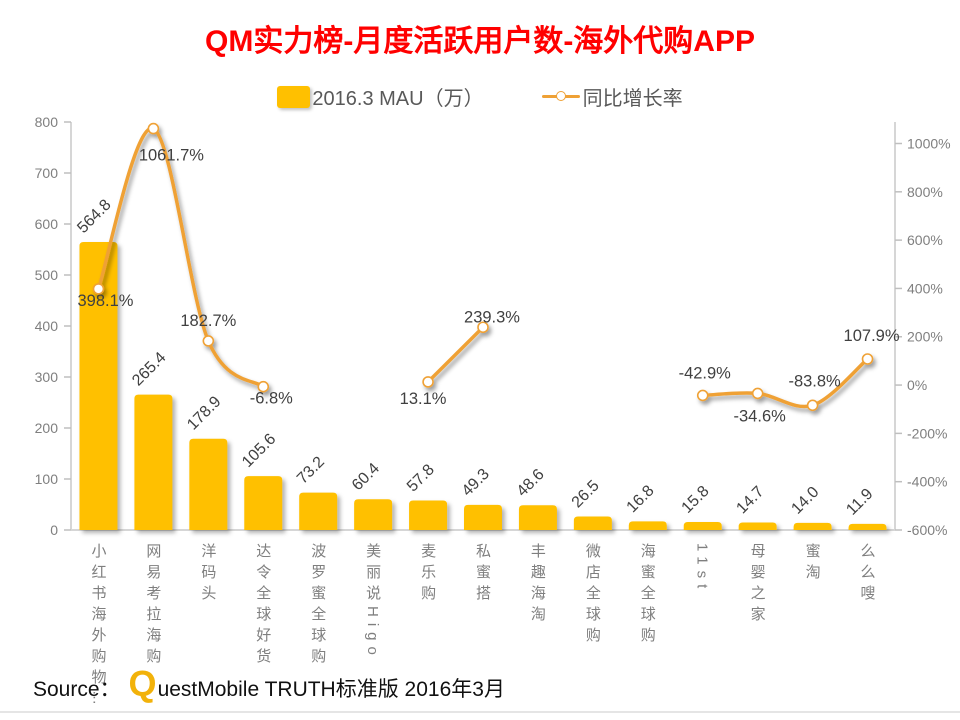 The width and height of the screenshot is (960, 720). Describe the element at coordinates (925, 192) in the screenshot. I see `right-axis-tick-label: 800%` at that location.